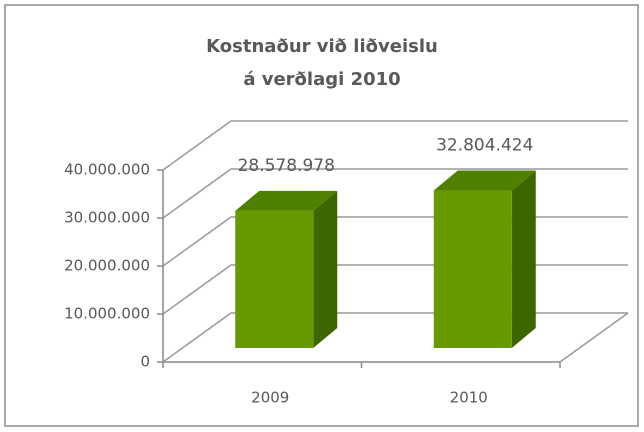 The image size is (644, 432). What do you see at coordinates (145, 362) in the screenshot?
I see `y-tick-label: 0` at bounding box center [145, 362].